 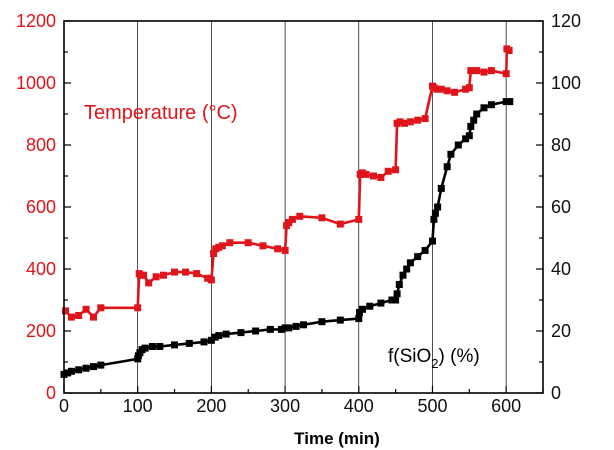 I want to click on fsio2-subscript: 2, so click(x=434, y=363).